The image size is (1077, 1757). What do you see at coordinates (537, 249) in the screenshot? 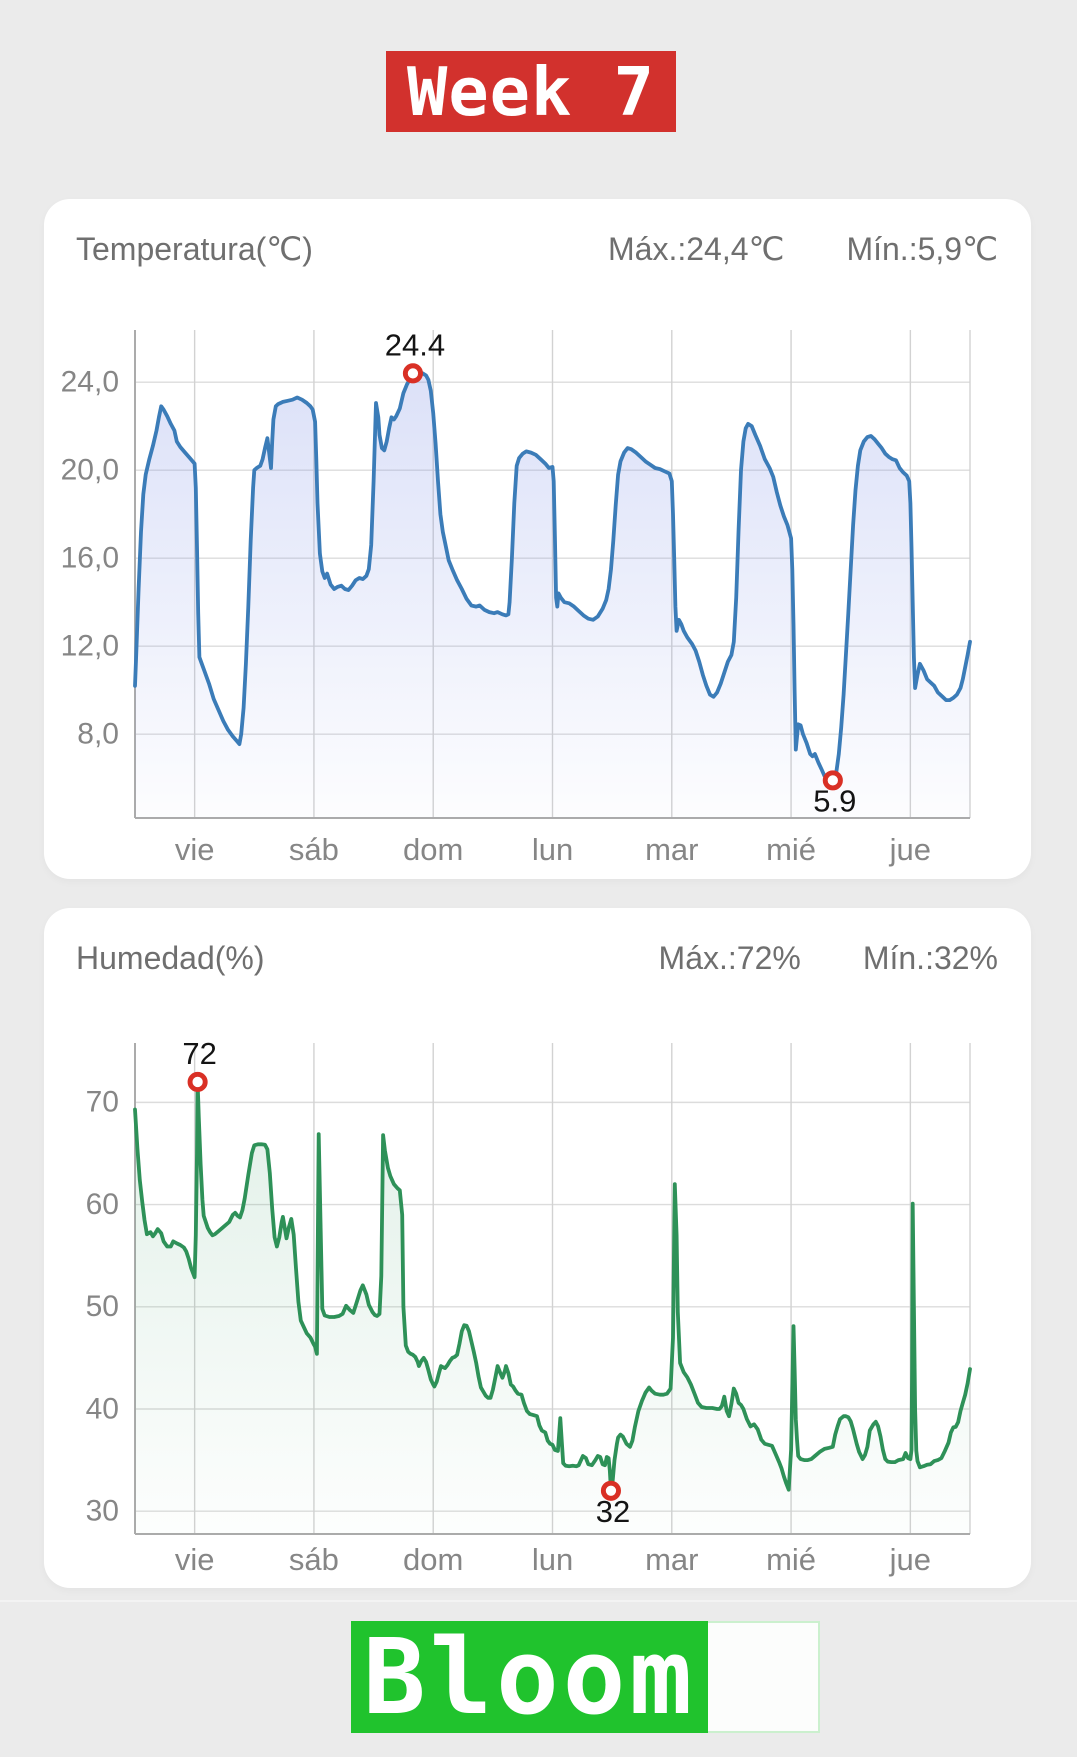
I see `temperature-card-header: Temperatura(℃) Máx.:24,4℃ Mín.:5,9℃` at bounding box center [537, 249].